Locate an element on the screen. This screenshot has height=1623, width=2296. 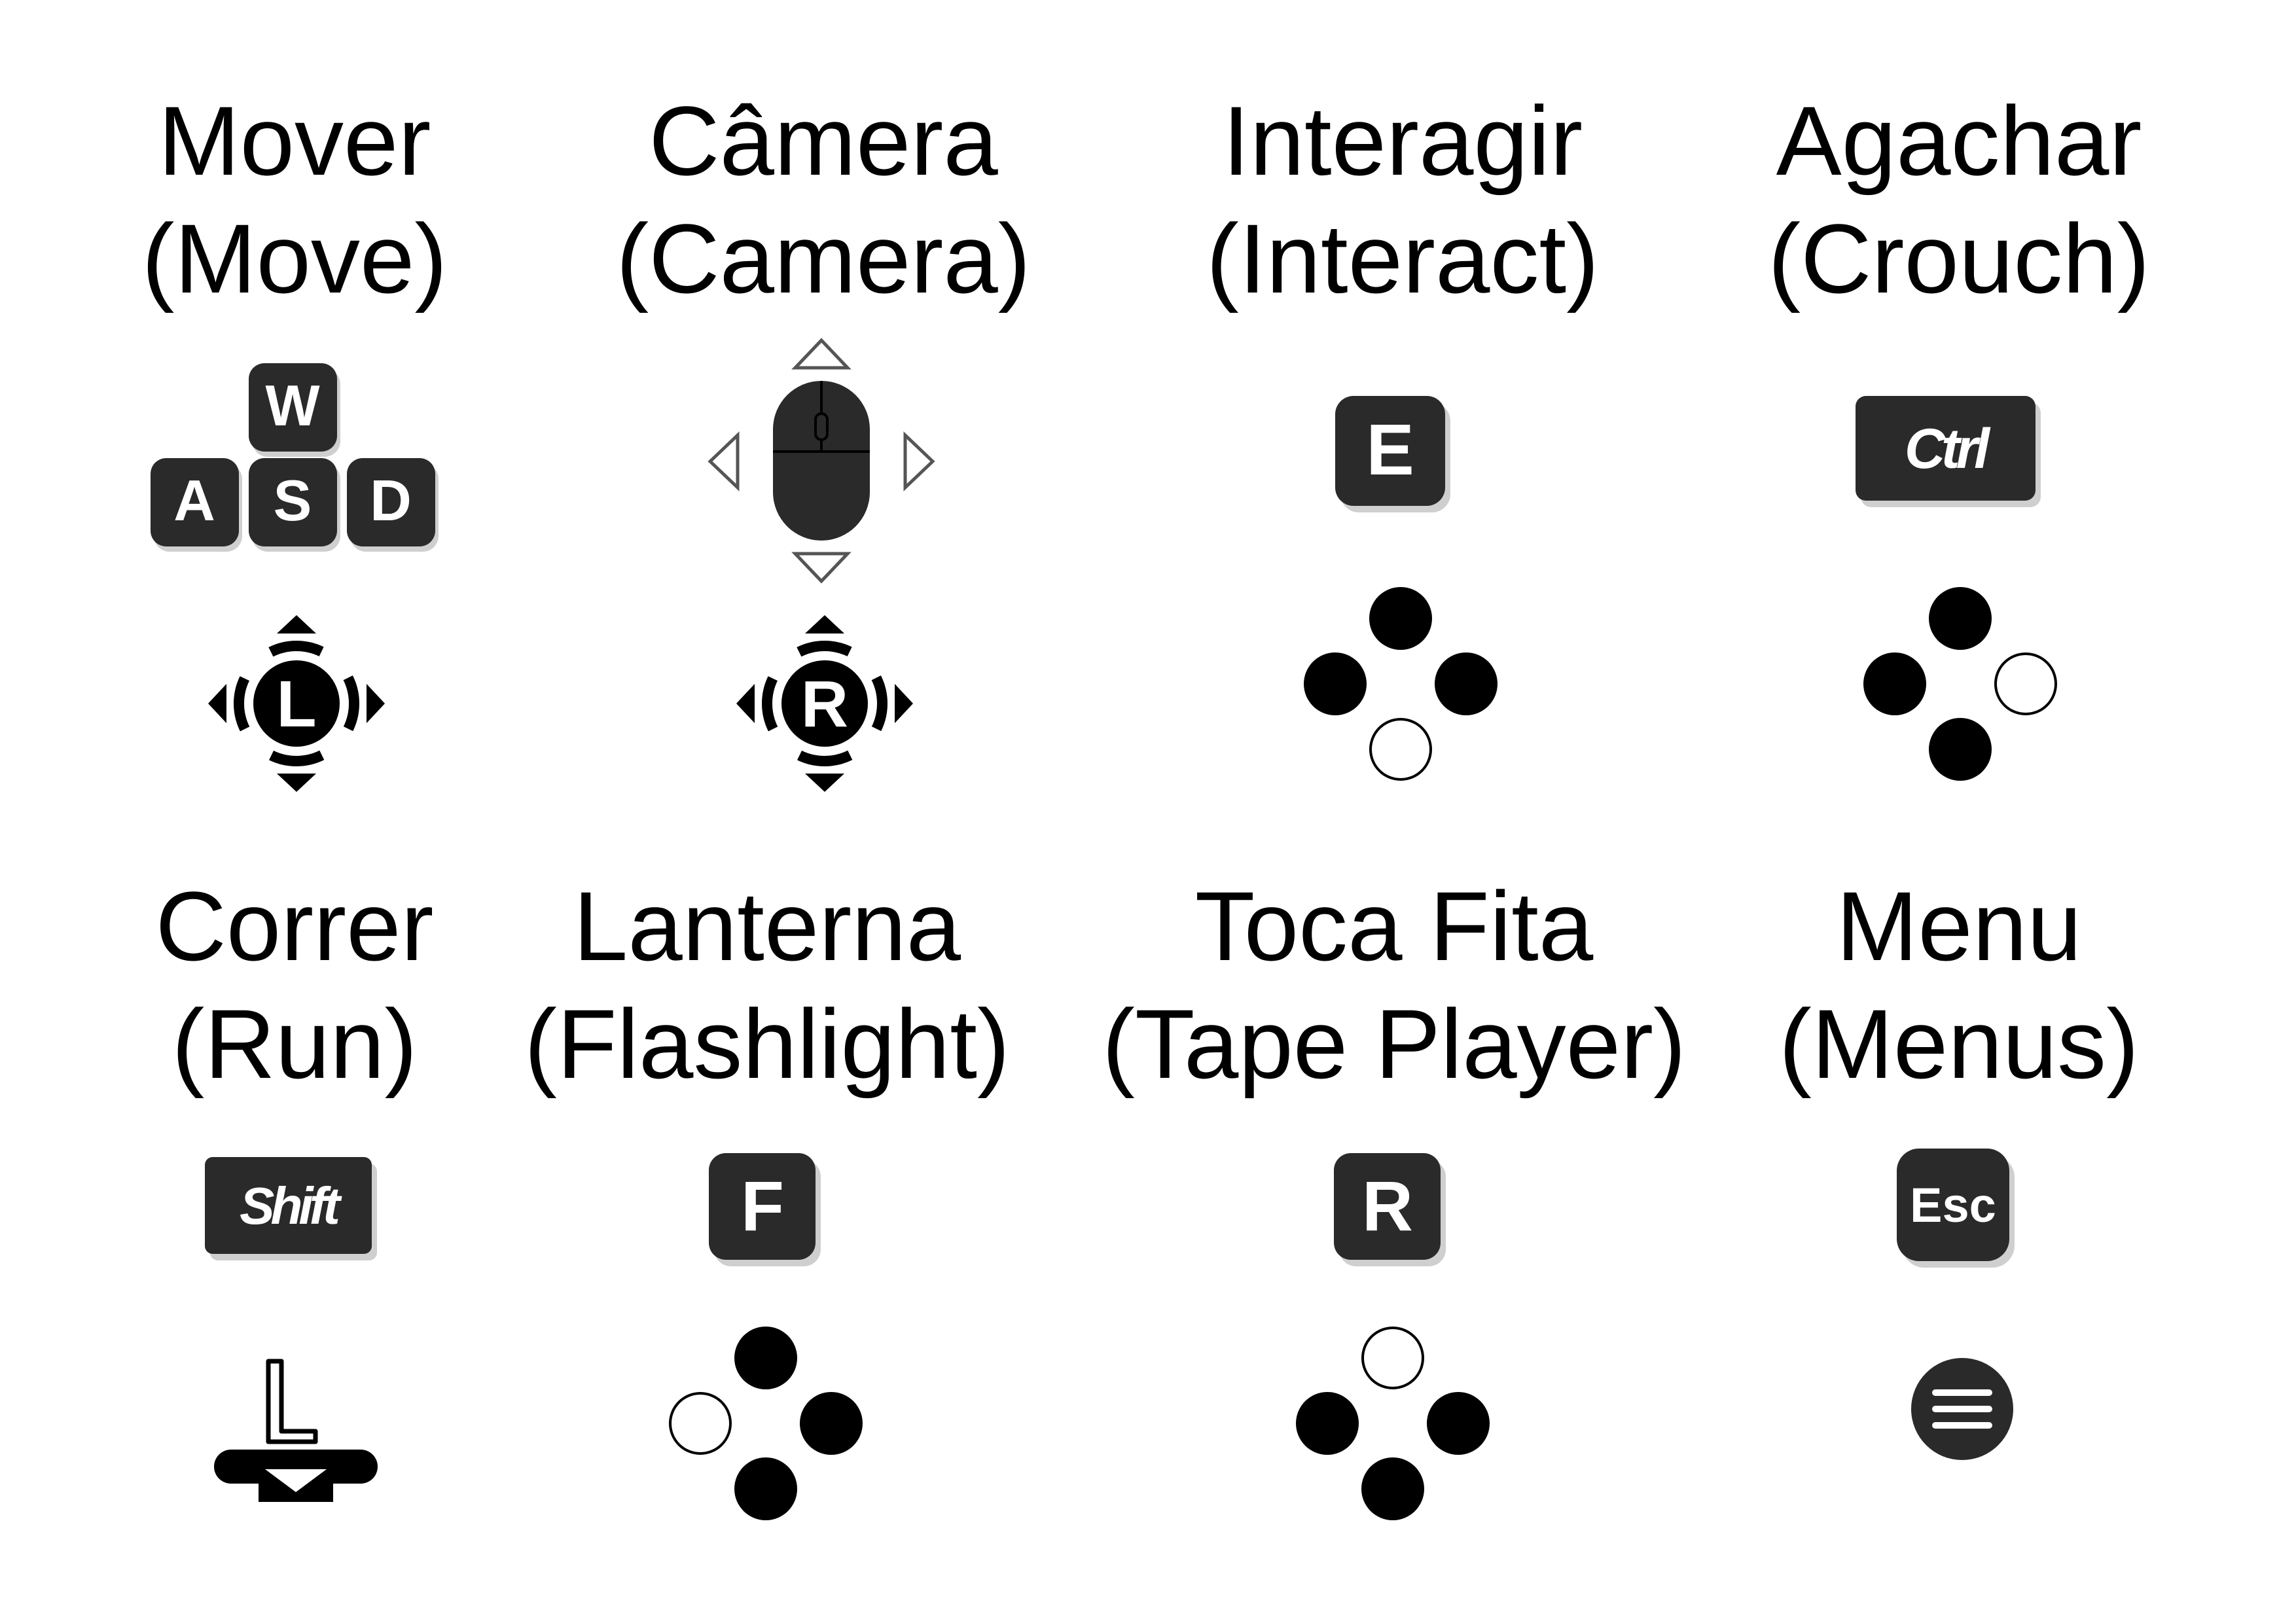
f-key-icon: F is located at coordinates (766, 1210).